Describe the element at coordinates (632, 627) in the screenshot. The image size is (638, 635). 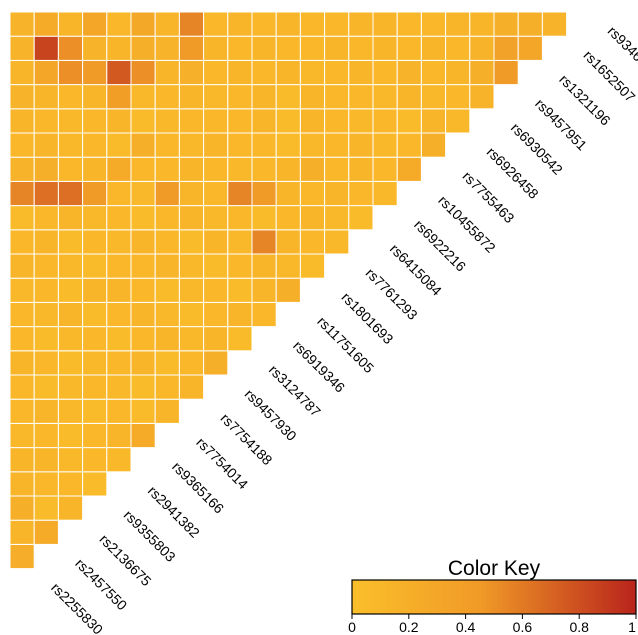
I see `color-key-tick-label: 1` at that location.